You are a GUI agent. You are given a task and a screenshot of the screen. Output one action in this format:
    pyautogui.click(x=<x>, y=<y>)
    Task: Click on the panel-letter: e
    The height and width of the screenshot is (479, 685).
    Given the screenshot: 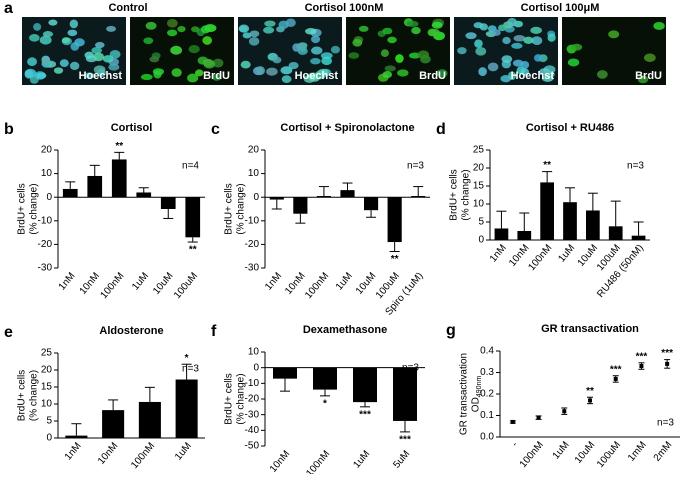 What is the action you would take?
    pyautogui.click(x=8, y=332)
    